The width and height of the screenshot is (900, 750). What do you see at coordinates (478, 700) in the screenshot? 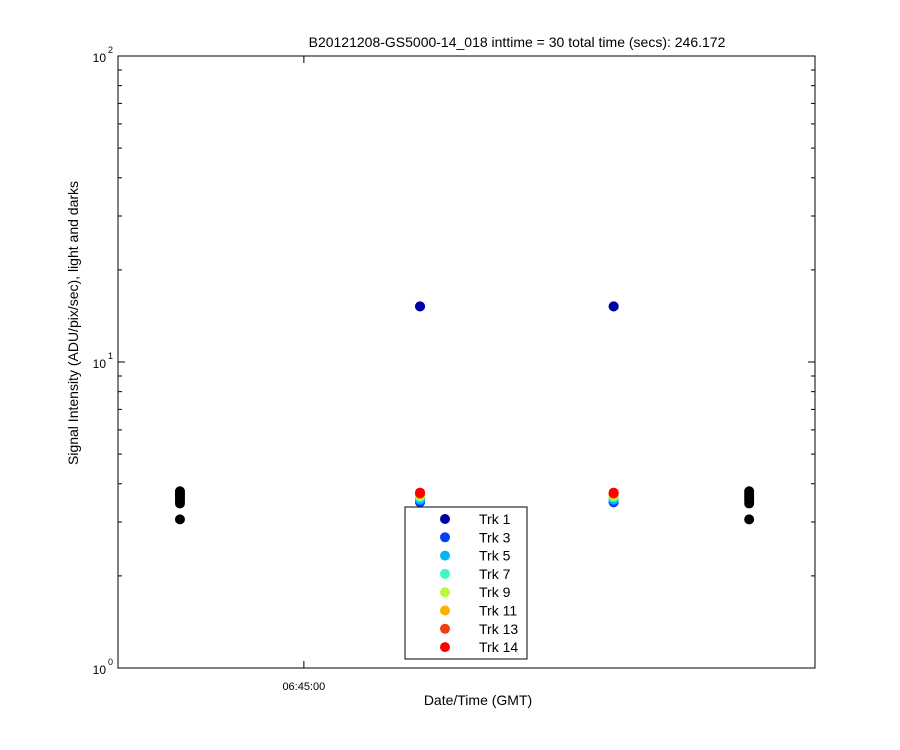
I see `x-axis-label: Date/Time (GMT)` at bounding box center [478, 700].